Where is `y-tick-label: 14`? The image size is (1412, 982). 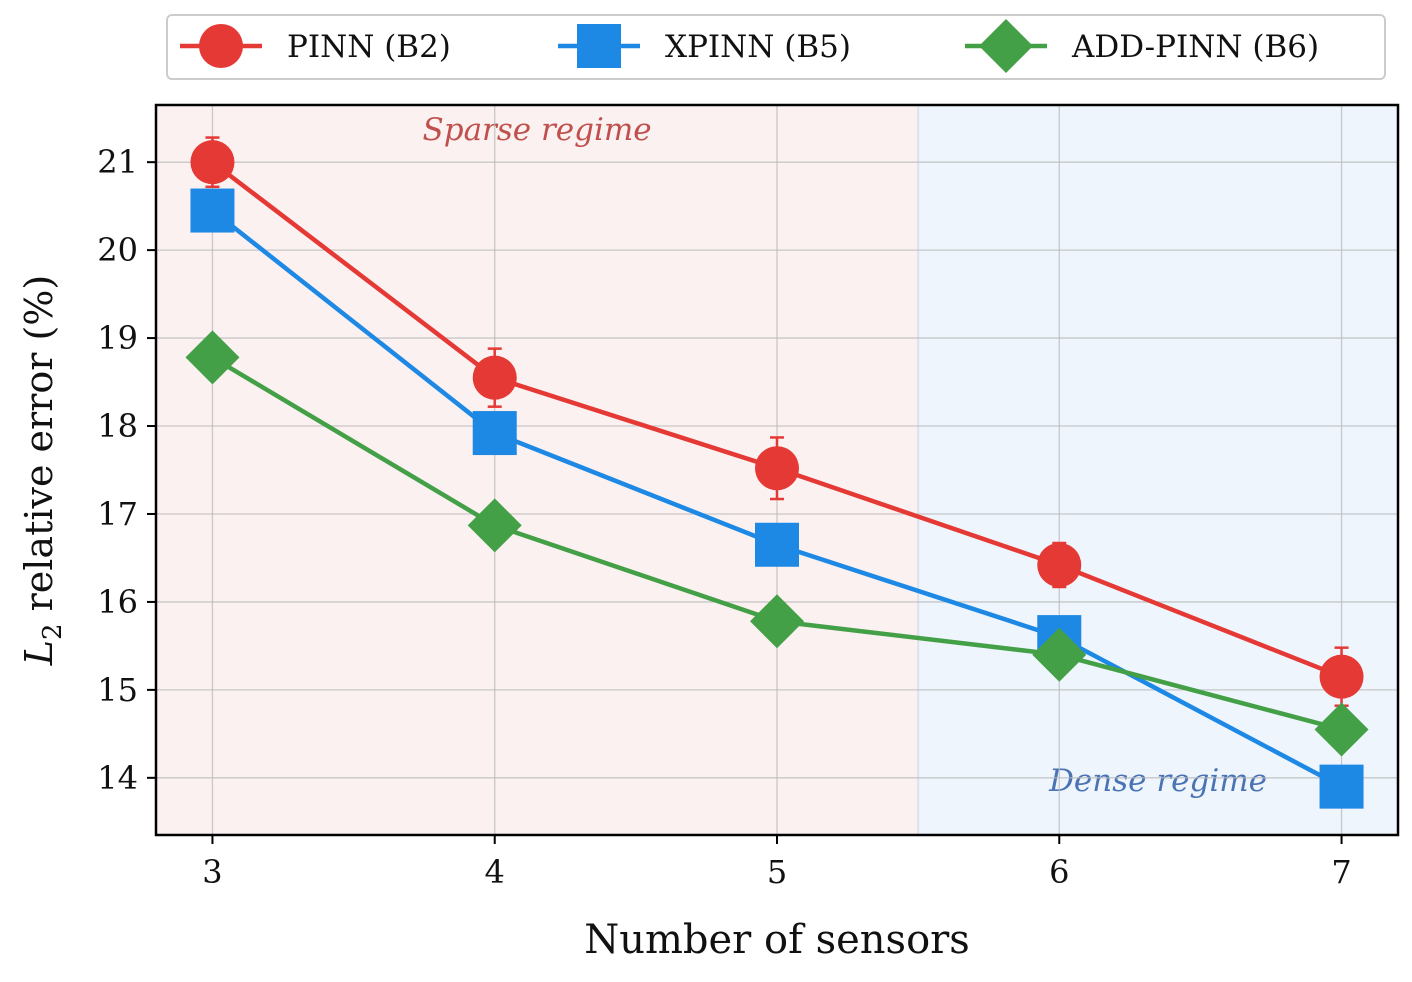 y-tick-label: 14 is located at coordinates (117, 778).